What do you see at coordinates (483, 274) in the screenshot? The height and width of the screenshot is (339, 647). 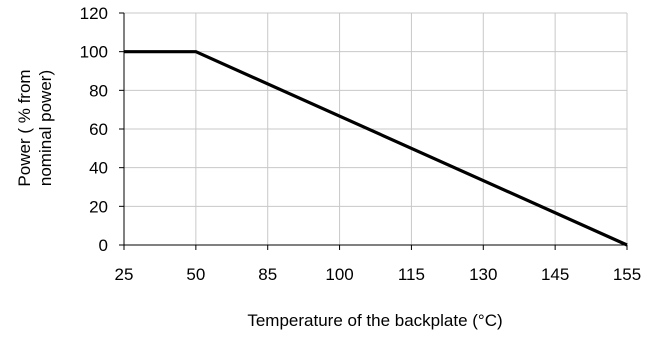 I see `x-tick-label-130: 130` at bounding box center [483, 274].